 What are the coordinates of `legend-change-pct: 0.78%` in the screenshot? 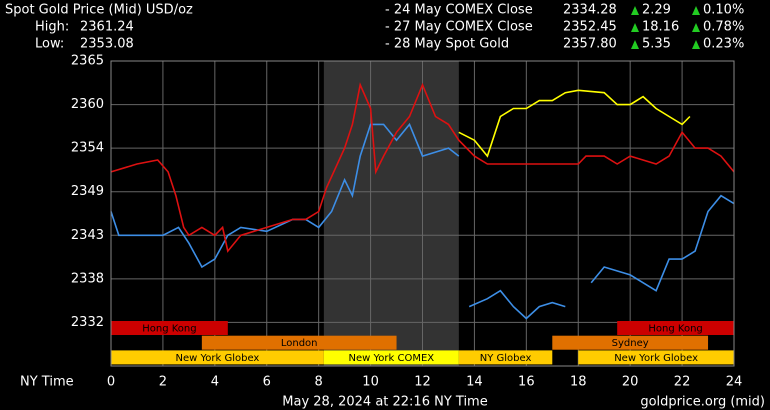 It's located at (723, 27).